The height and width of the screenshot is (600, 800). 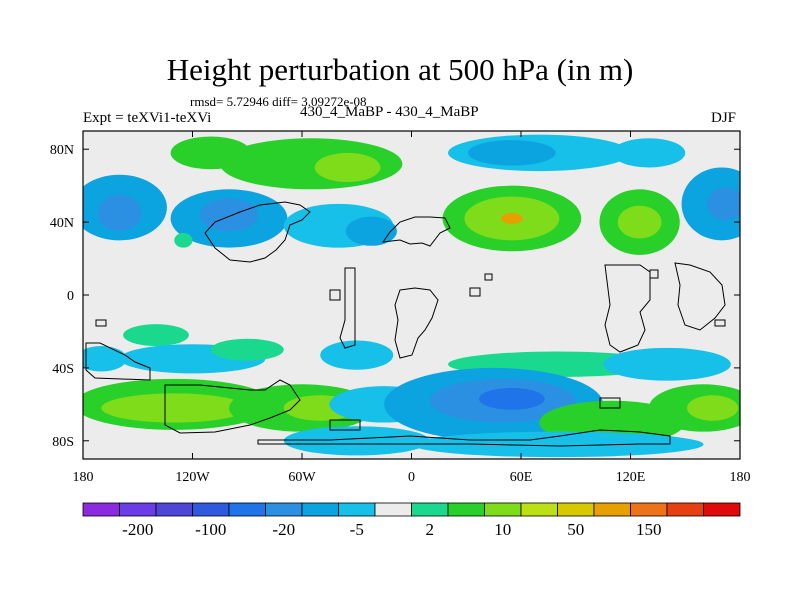 I want to click on colorbar-tick-label: -5, so click(x=357, y=529).